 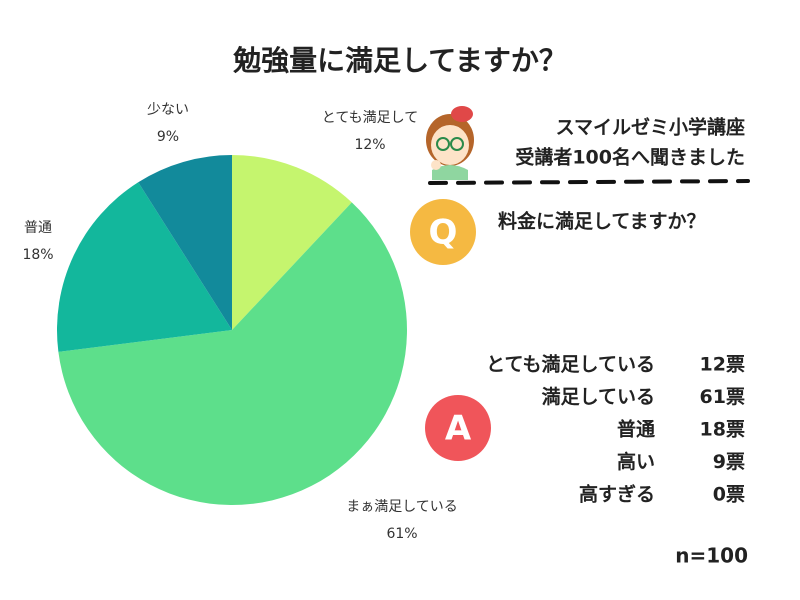 What do you see at coordinates (598, 397) in the screenshot?
I see `answer-label: 満足している` at bounding box center [598, 397].